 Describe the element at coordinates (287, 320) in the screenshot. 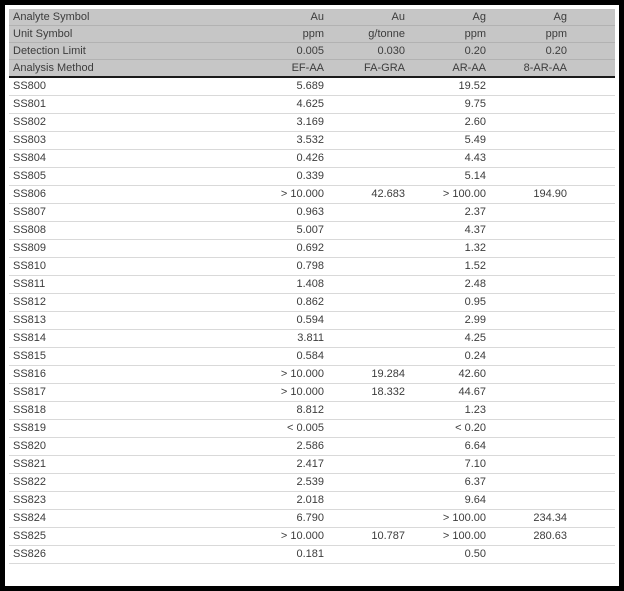

I see `value-cell: 0.594` at that location.